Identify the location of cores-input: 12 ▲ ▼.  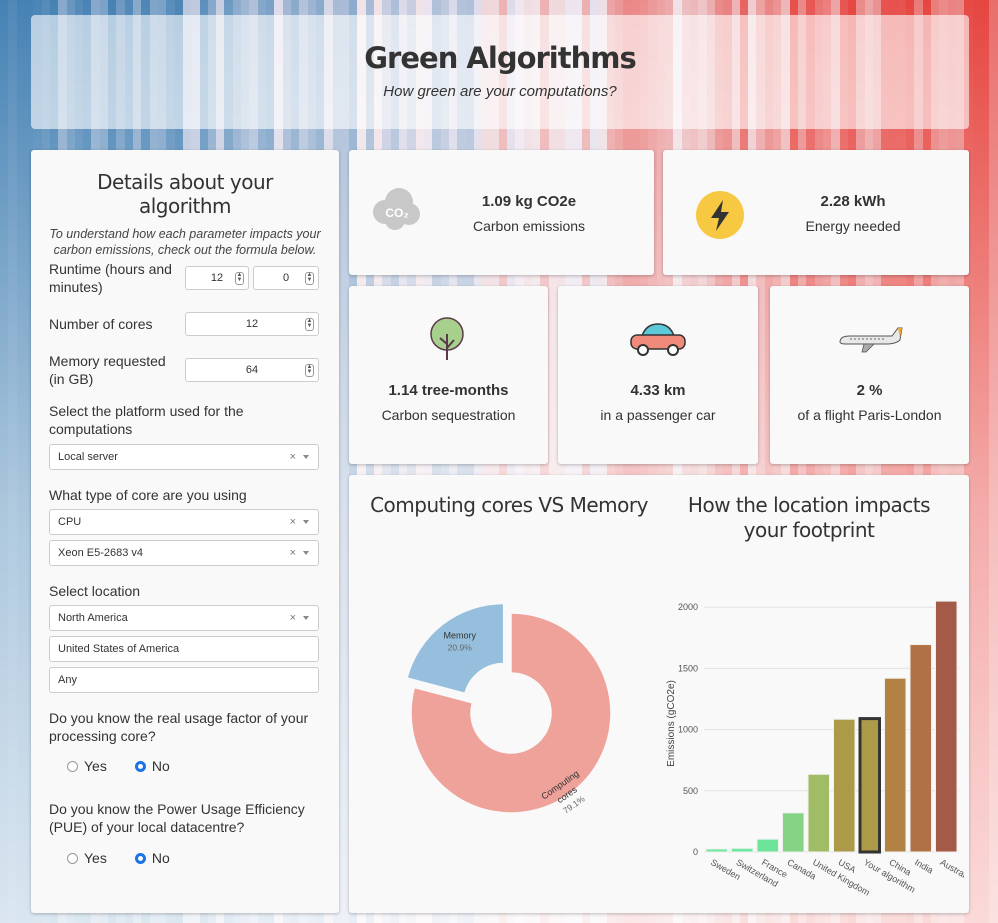
(252, 324).